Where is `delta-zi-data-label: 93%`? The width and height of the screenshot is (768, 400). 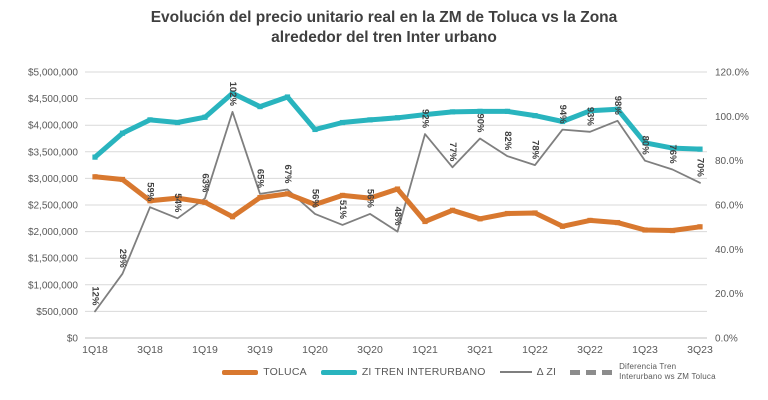 delta-zi-data-label: 93% is located at coordinates (590, 117).